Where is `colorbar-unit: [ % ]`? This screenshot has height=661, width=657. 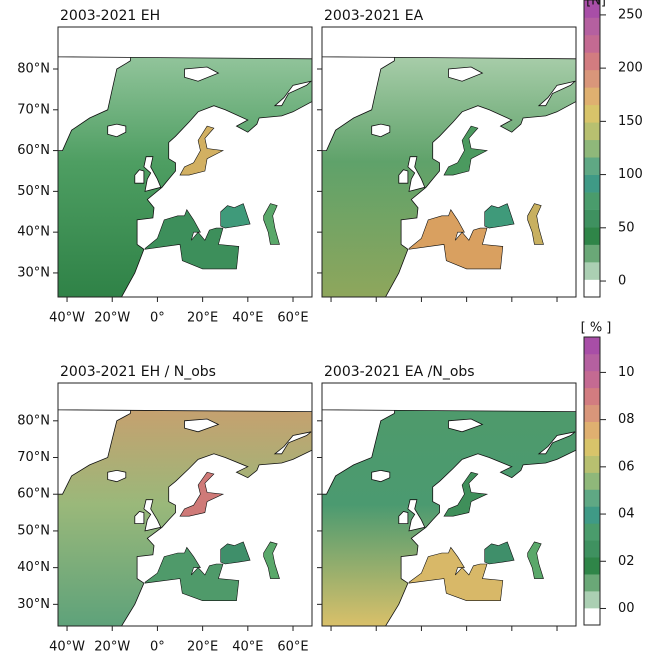 colorbar-unit: [ % ] is located at coordinates (596, 328).